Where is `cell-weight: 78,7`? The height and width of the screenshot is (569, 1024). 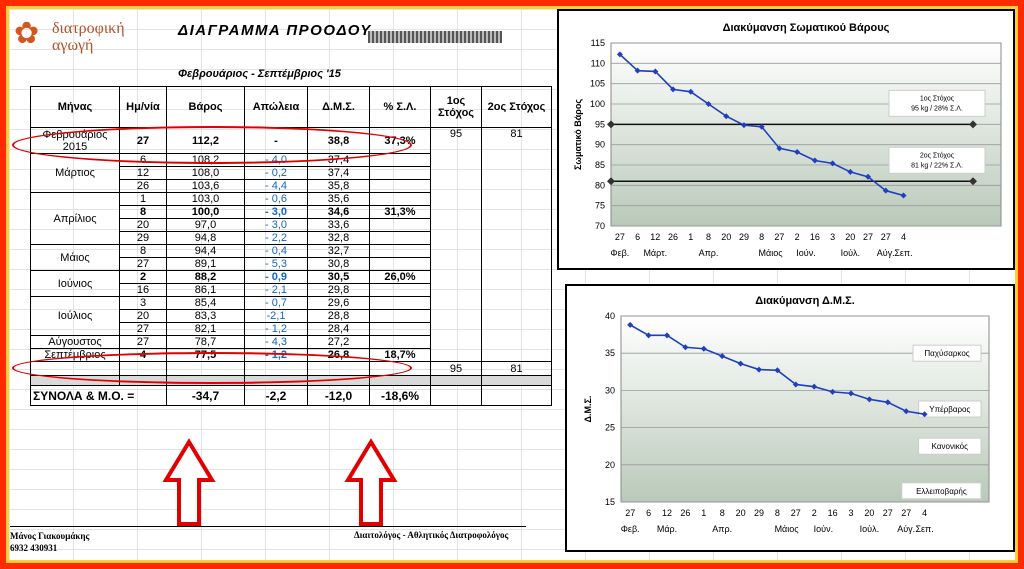
cell-weight: 78,7 is located at coordinates (205, 342).